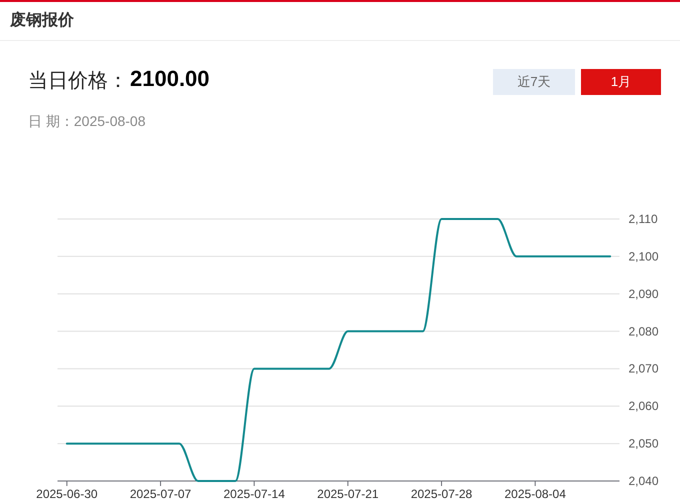 The width and height of the screenshot is (680, 501). Describe the element at coordinates (42, 20) in the screenshot. I see `chart-title: 废钢报价` at that location.